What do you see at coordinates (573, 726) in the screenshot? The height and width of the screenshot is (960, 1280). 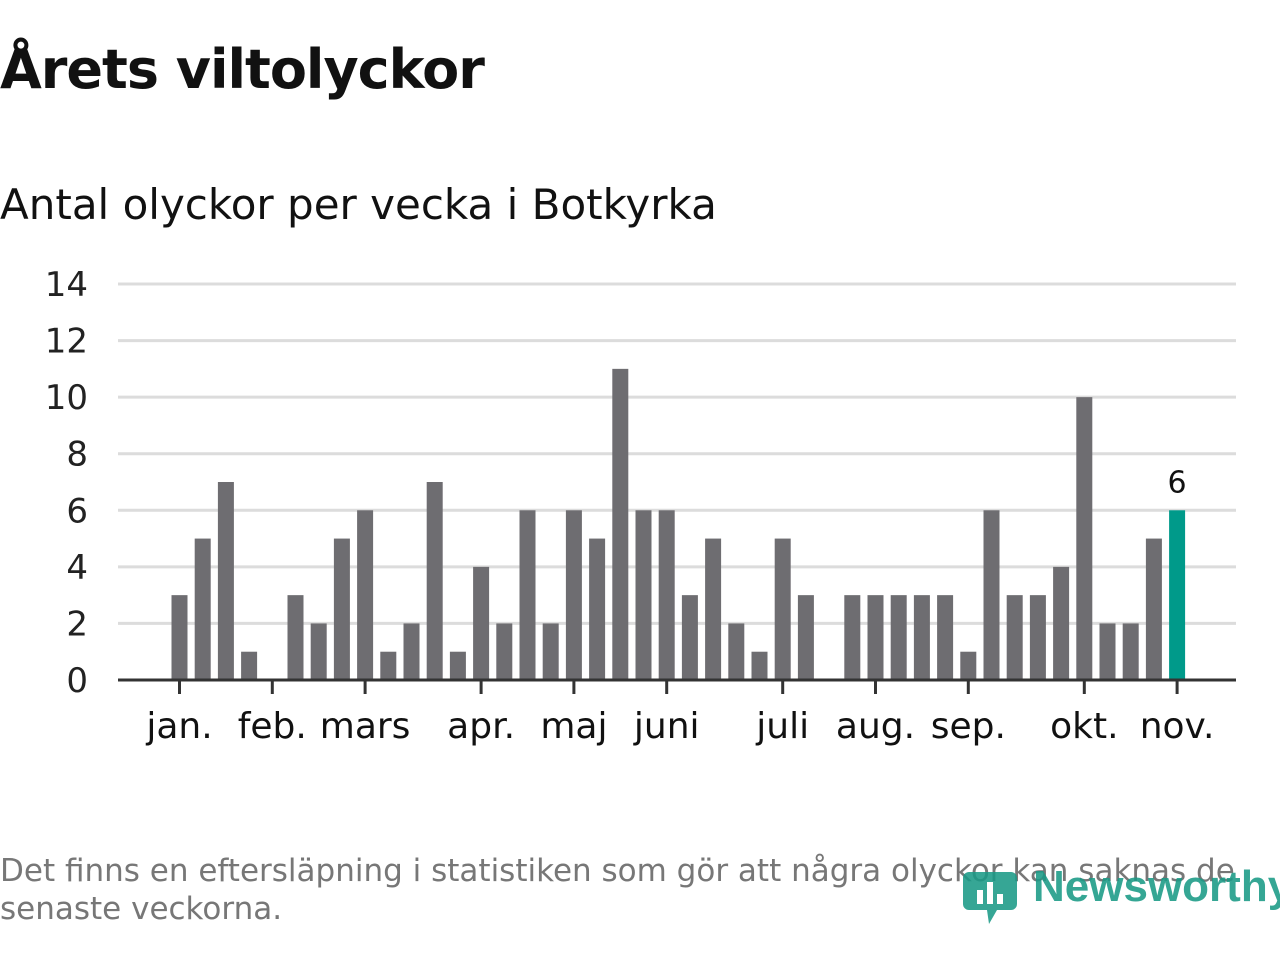 I see `month-label: maj` at bounding box center [573, 726].